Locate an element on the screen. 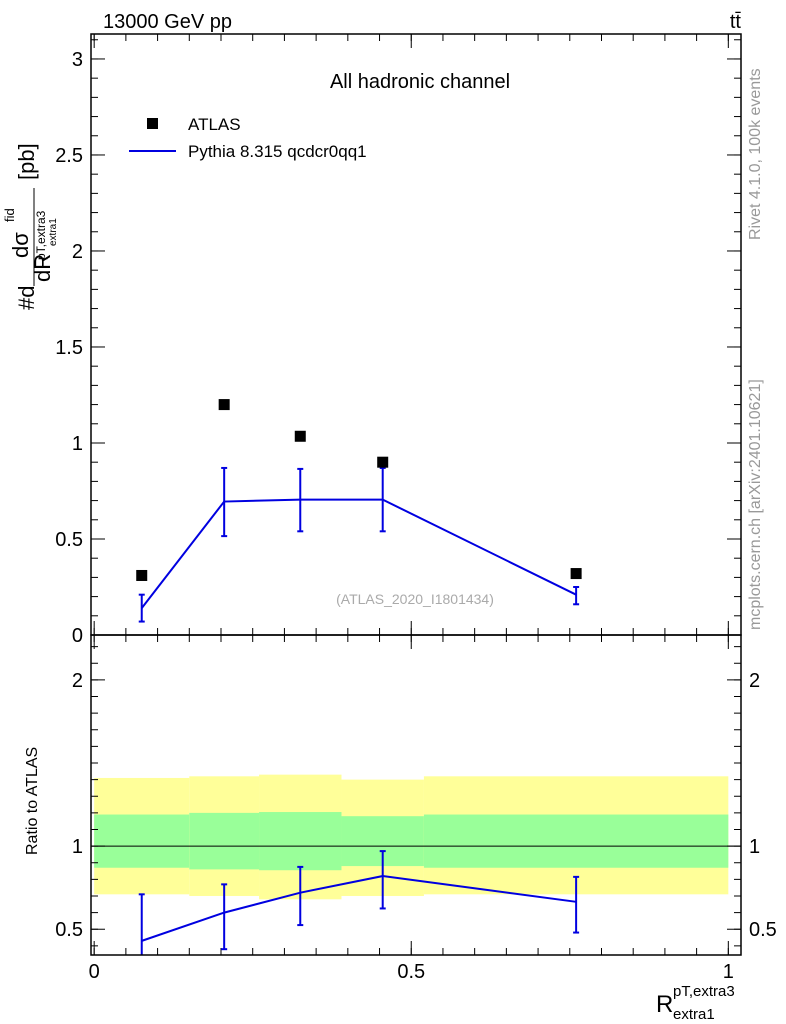 The width and height of the screenshot is (786, 1024). main-y-tick-label: 1.5 is located at coordinates (69, 348).